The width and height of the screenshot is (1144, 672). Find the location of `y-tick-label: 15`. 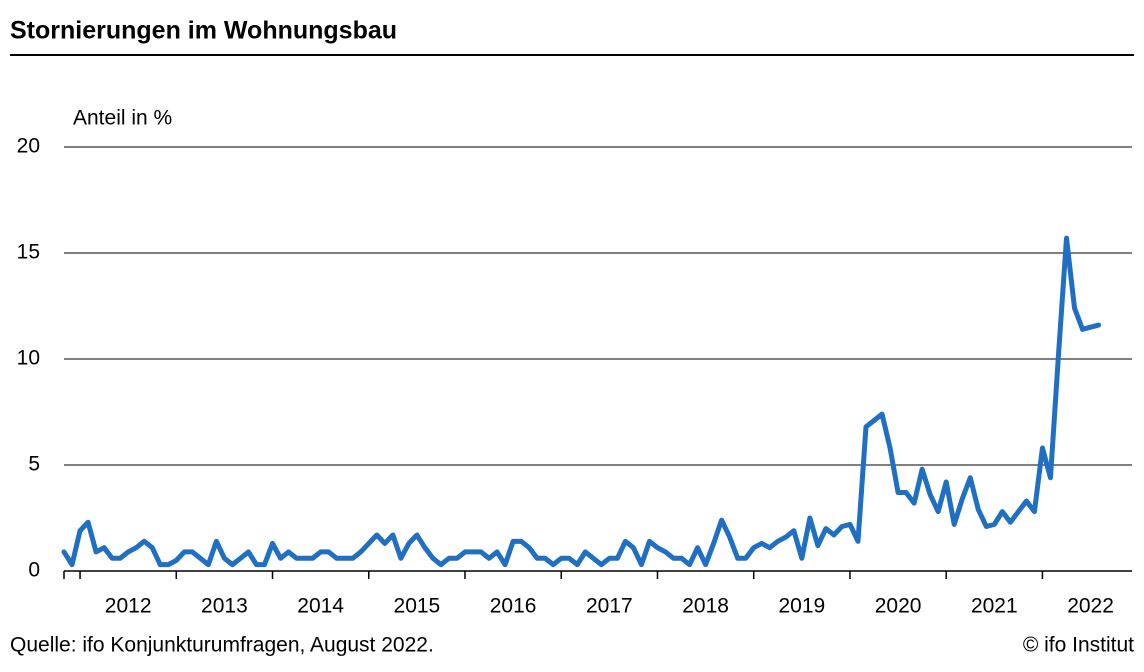

y-tick-label: 15 is located at coordinates (28, 252).